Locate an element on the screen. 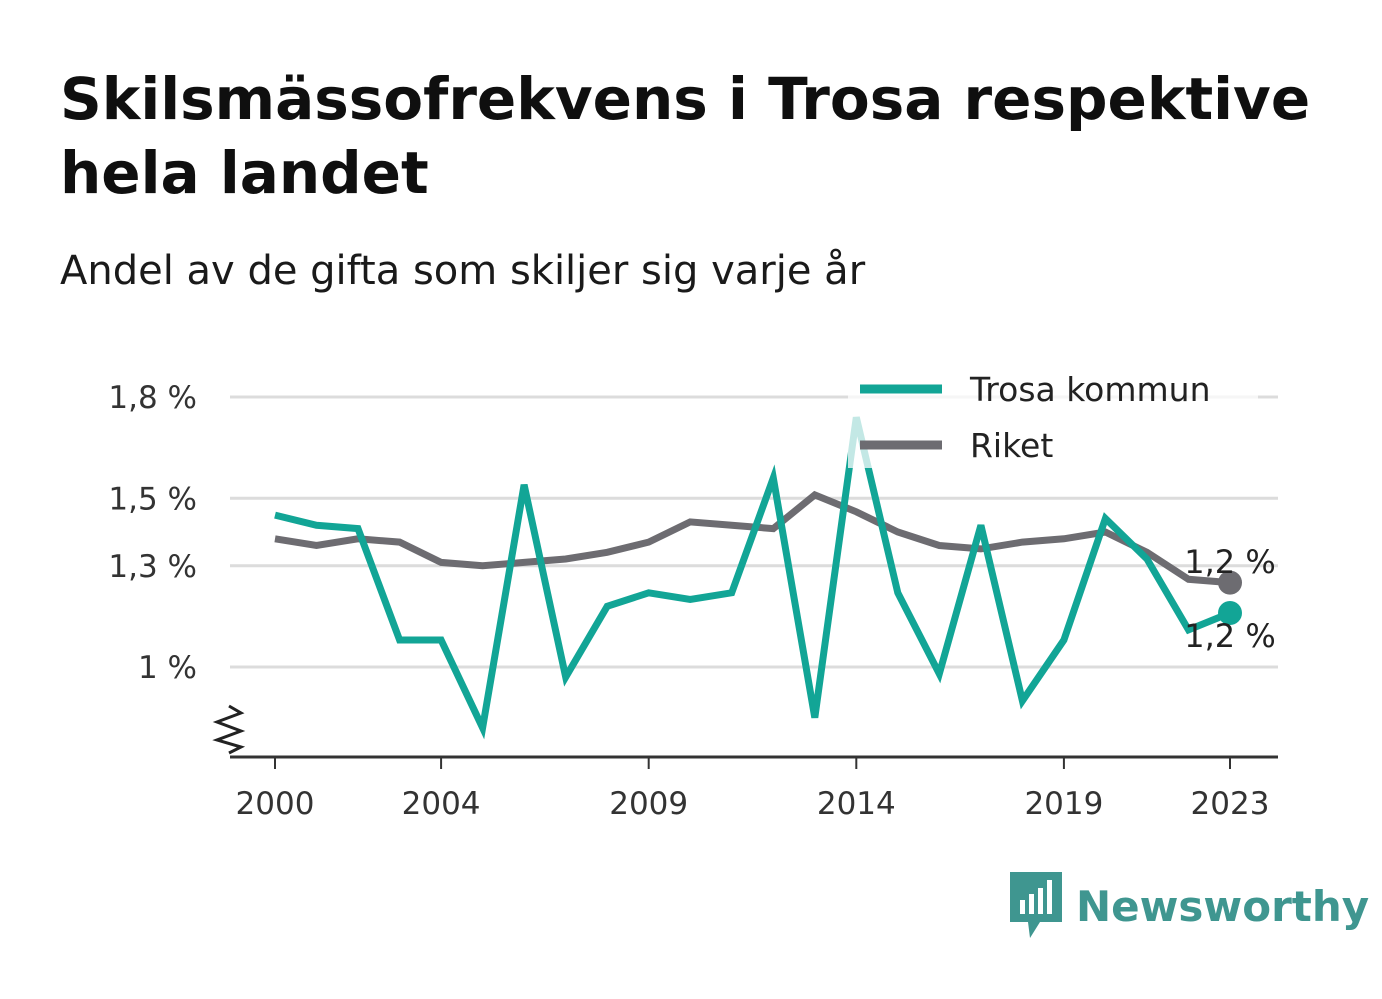 Image resolution: width=1382 pixels, height=999 pixels. end-label-trosa: 1,2 % is located at coordinates (1229, 562).